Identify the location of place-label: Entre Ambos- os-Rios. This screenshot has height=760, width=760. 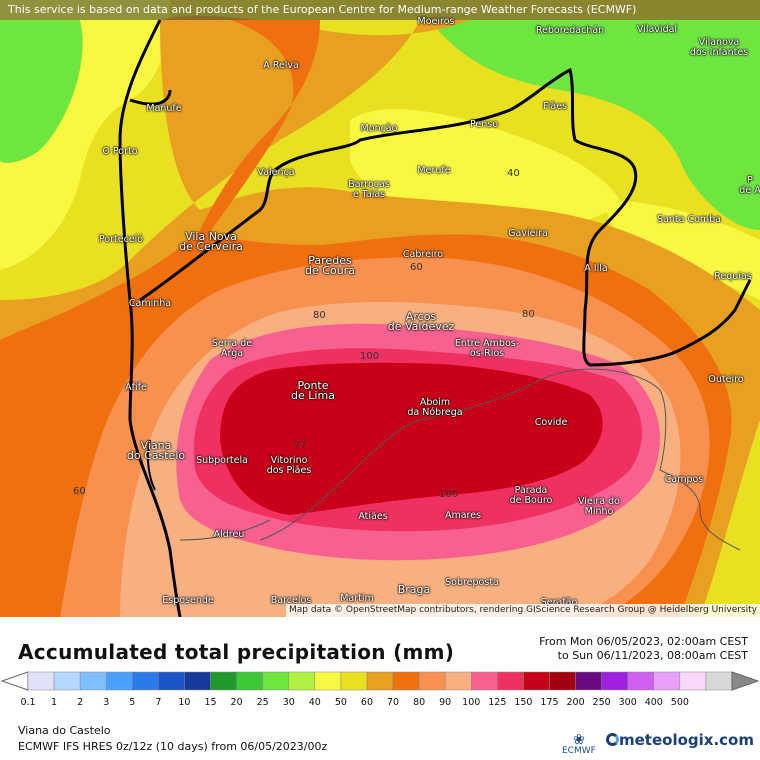
(487, 348).